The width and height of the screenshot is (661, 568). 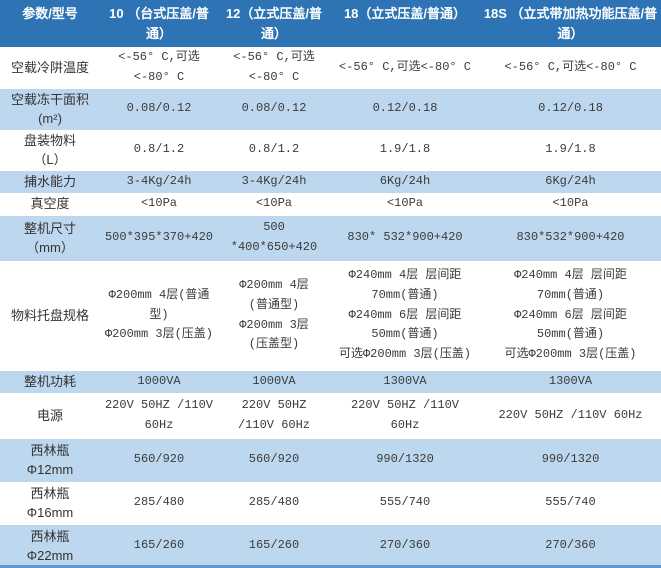 I want to click on row-power-consumption: 整机功耗 1000VA 1000VA 1300VA 1300VA, so click(x=330, y=381).